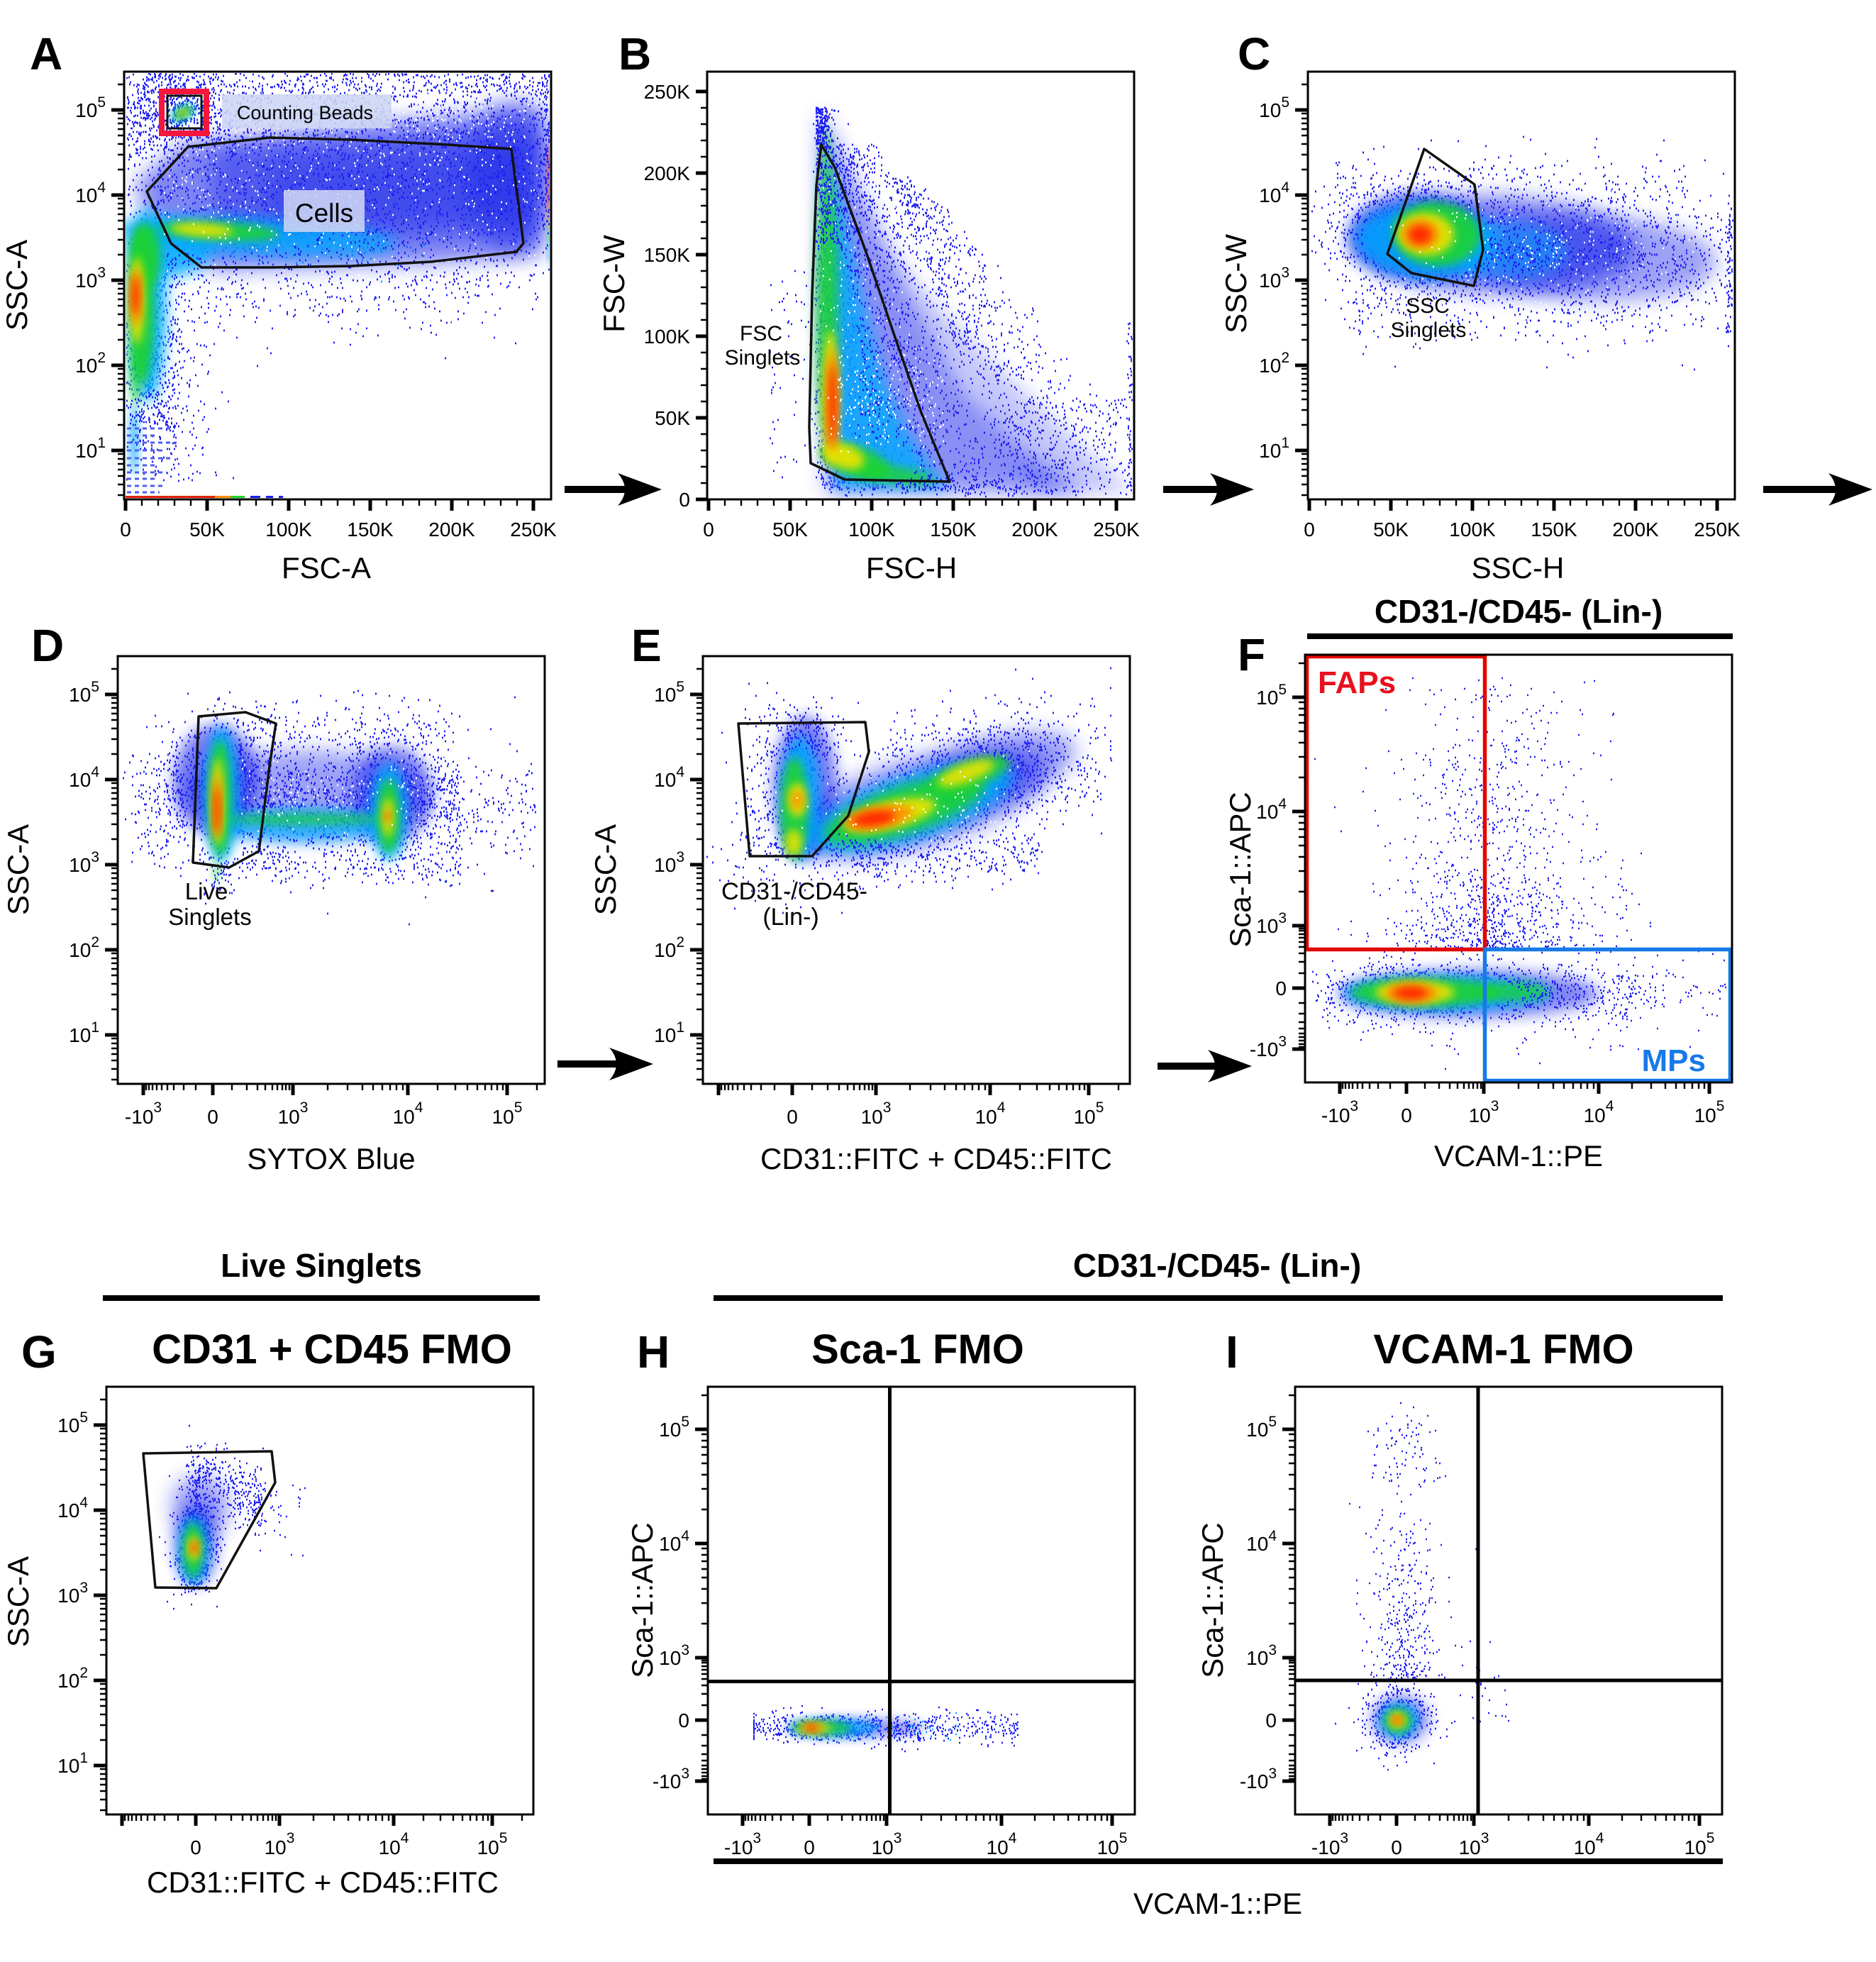 This screenshot has width=1876, height=1962. Describe the element at coordinates (305, 112) in the screenshot. I see `svg-text: Counting Beads` at that location.